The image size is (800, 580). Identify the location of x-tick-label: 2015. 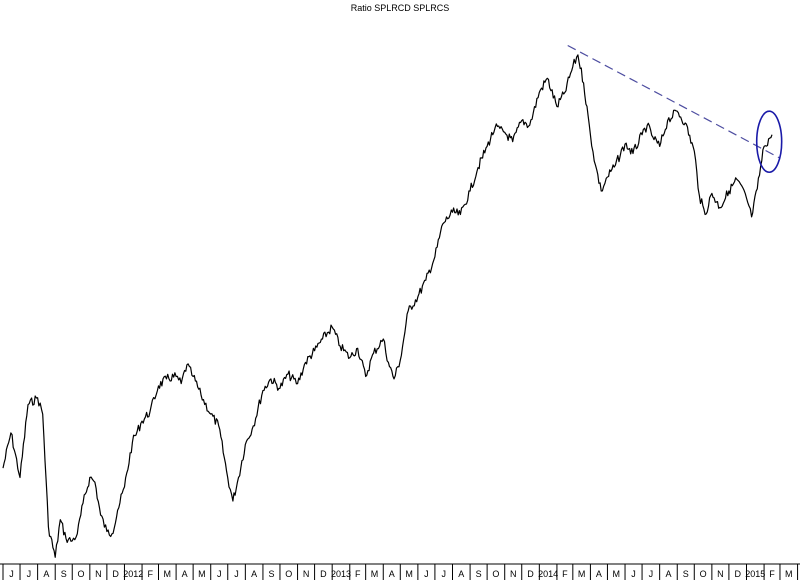
(755, 574).